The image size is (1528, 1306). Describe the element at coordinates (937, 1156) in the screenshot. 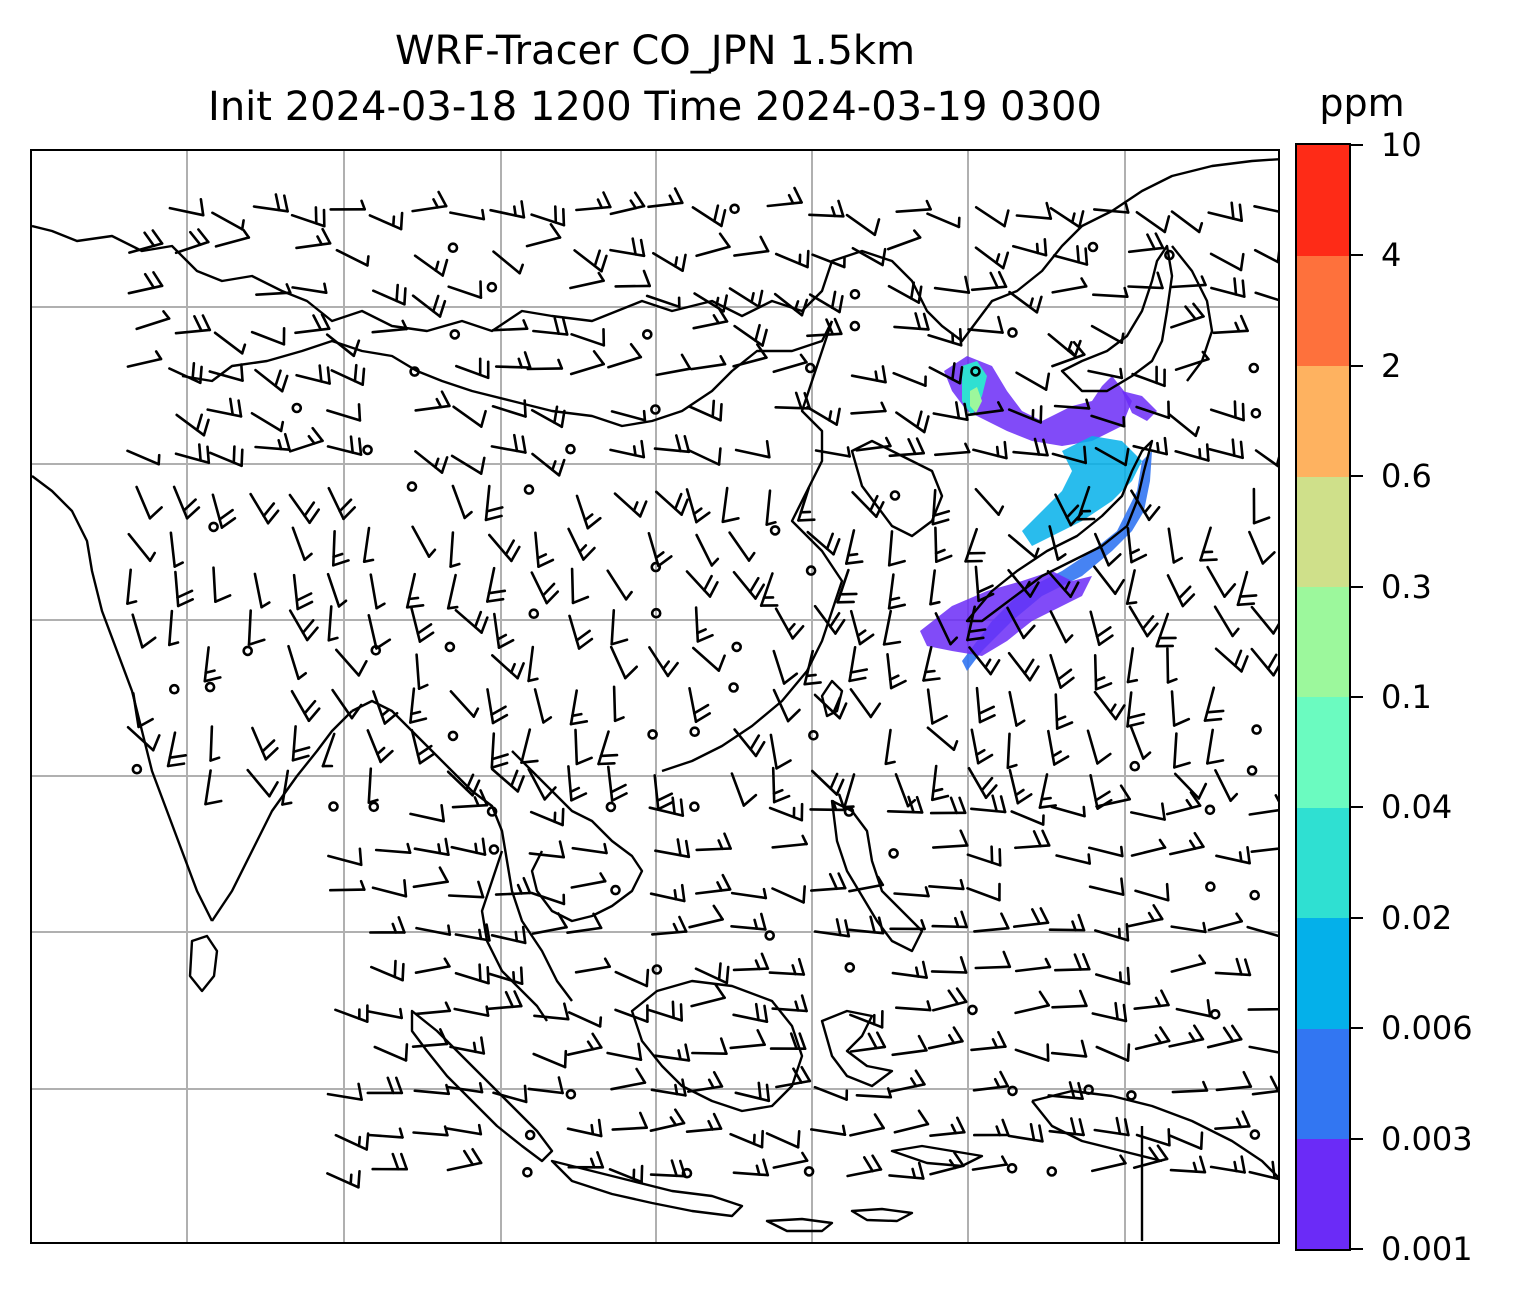

I see `coastline-timor` at that location.